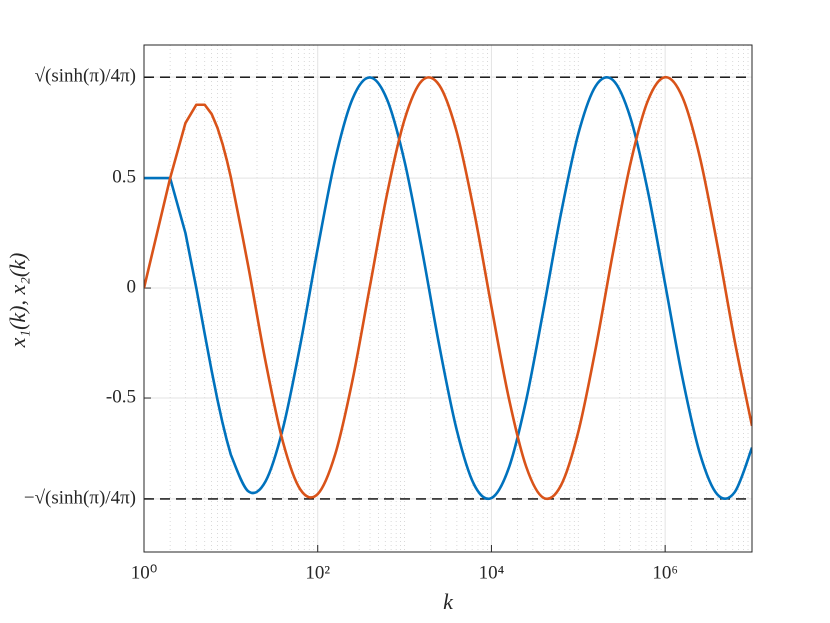 This screenshot has width=830, height=623. Describe the element at coordinates (17, 301) in the screenshot. I see `y-axis-label: x₁(k), x₂(k)` at that location.